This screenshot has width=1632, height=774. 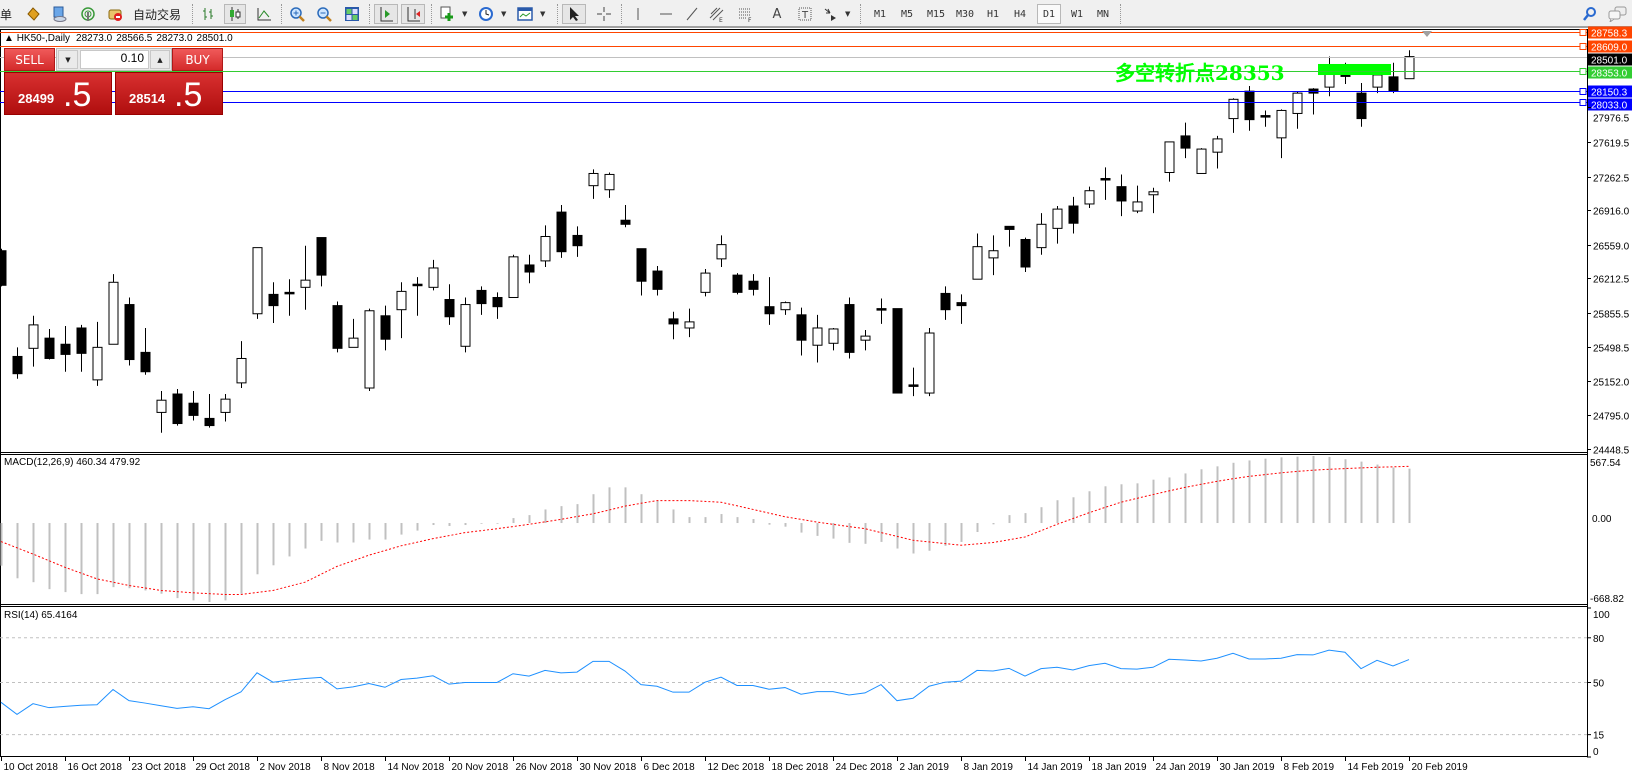 I want to click on price-tick-label: 27262.5, so click(x=1611, y=179).